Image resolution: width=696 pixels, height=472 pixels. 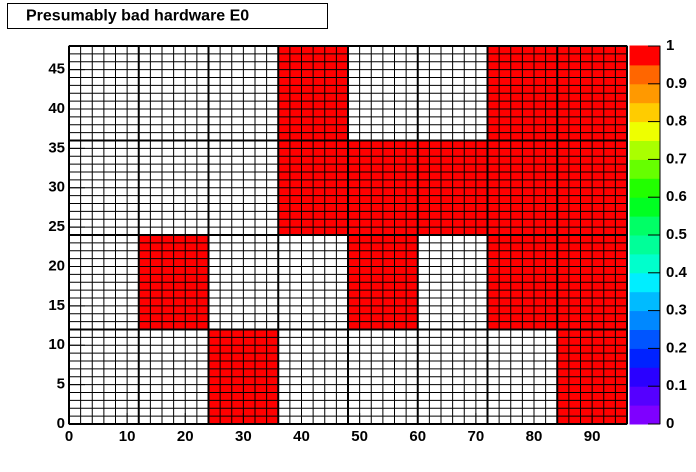 What do you see at coordinates (677, 272) in the screenshot?
I see `z-tick-label: 0.4` at bounding box center [677, 272].